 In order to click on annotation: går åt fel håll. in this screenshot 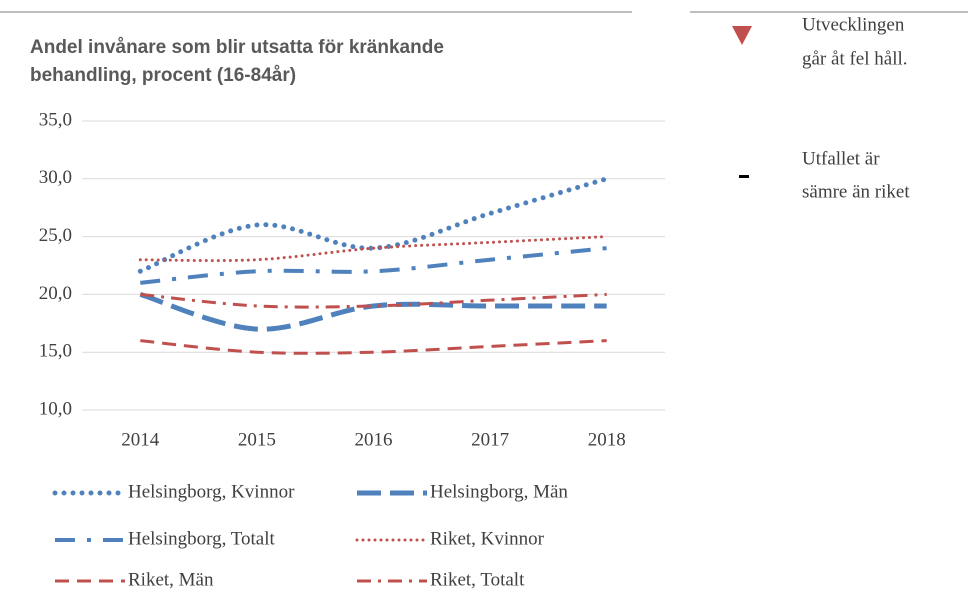, I will do `click(855, 58)`.